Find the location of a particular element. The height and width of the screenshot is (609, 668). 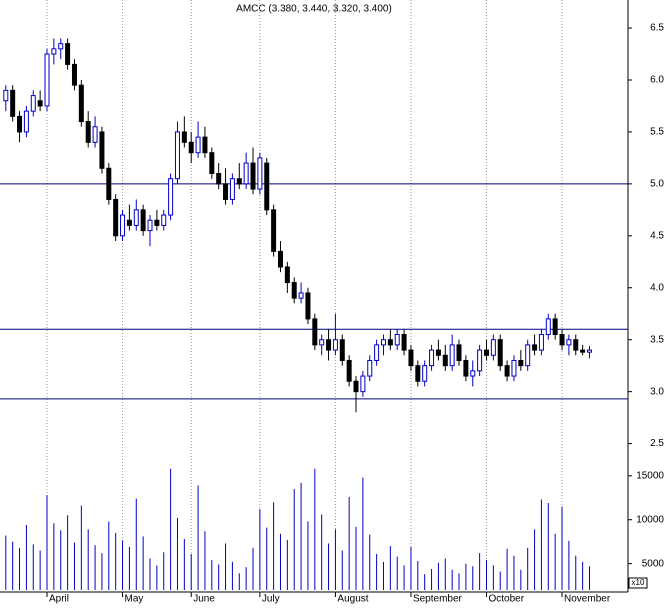

y-tick-label: 6.5 is located at coordinates (657, 28).